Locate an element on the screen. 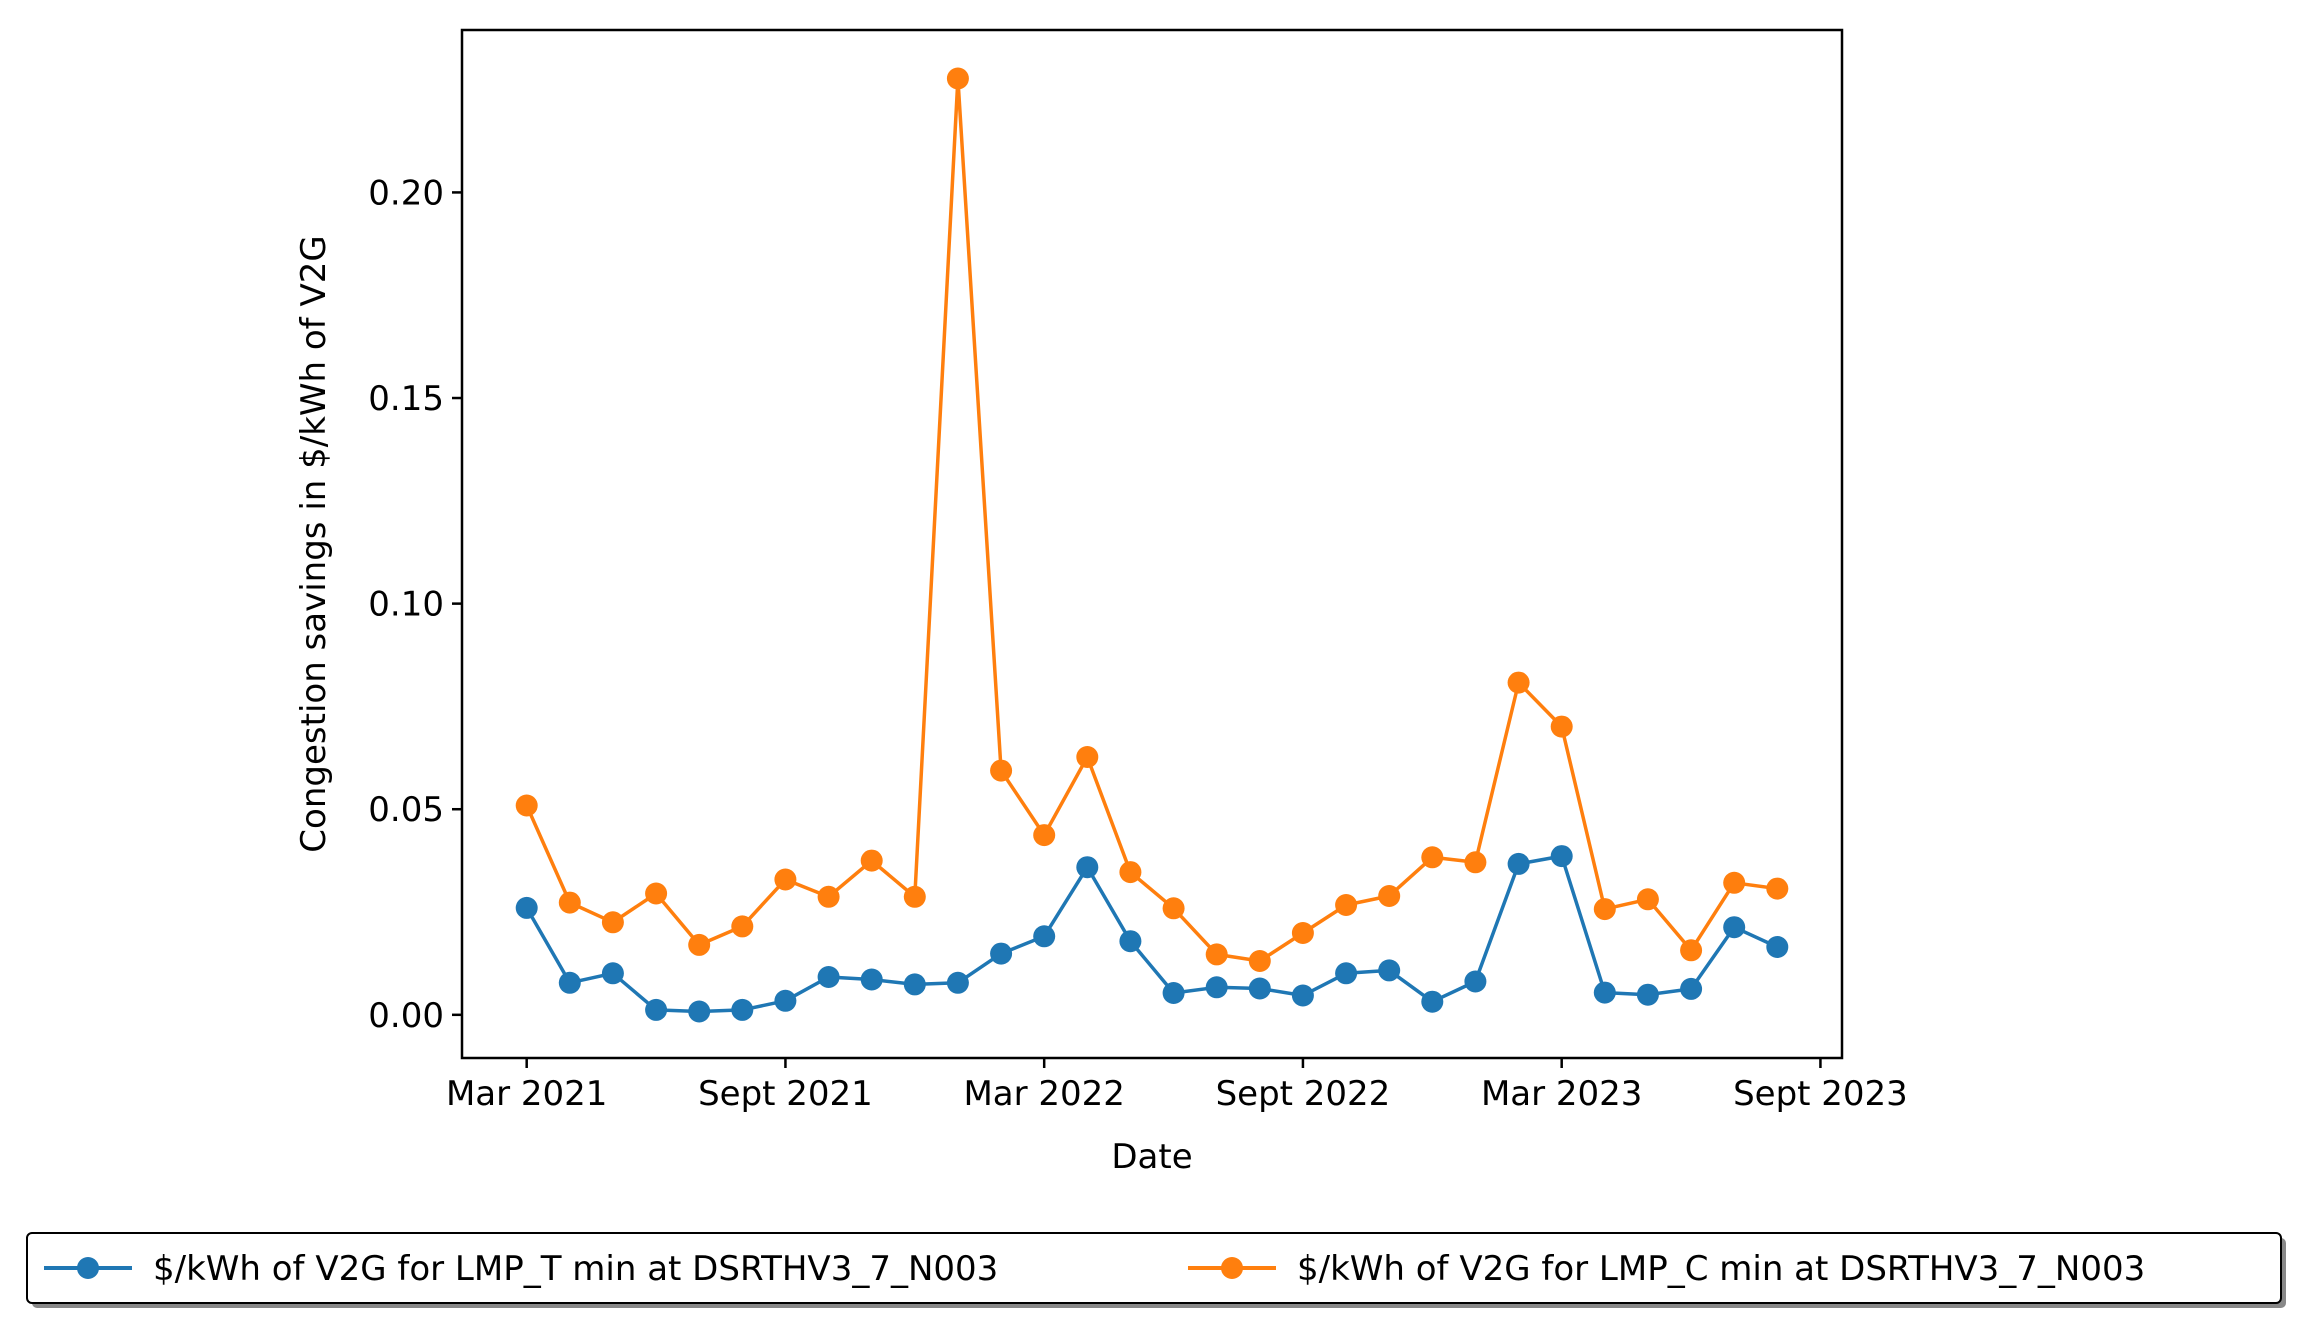  legend-marker-t is located at coordinates (88, 1268).